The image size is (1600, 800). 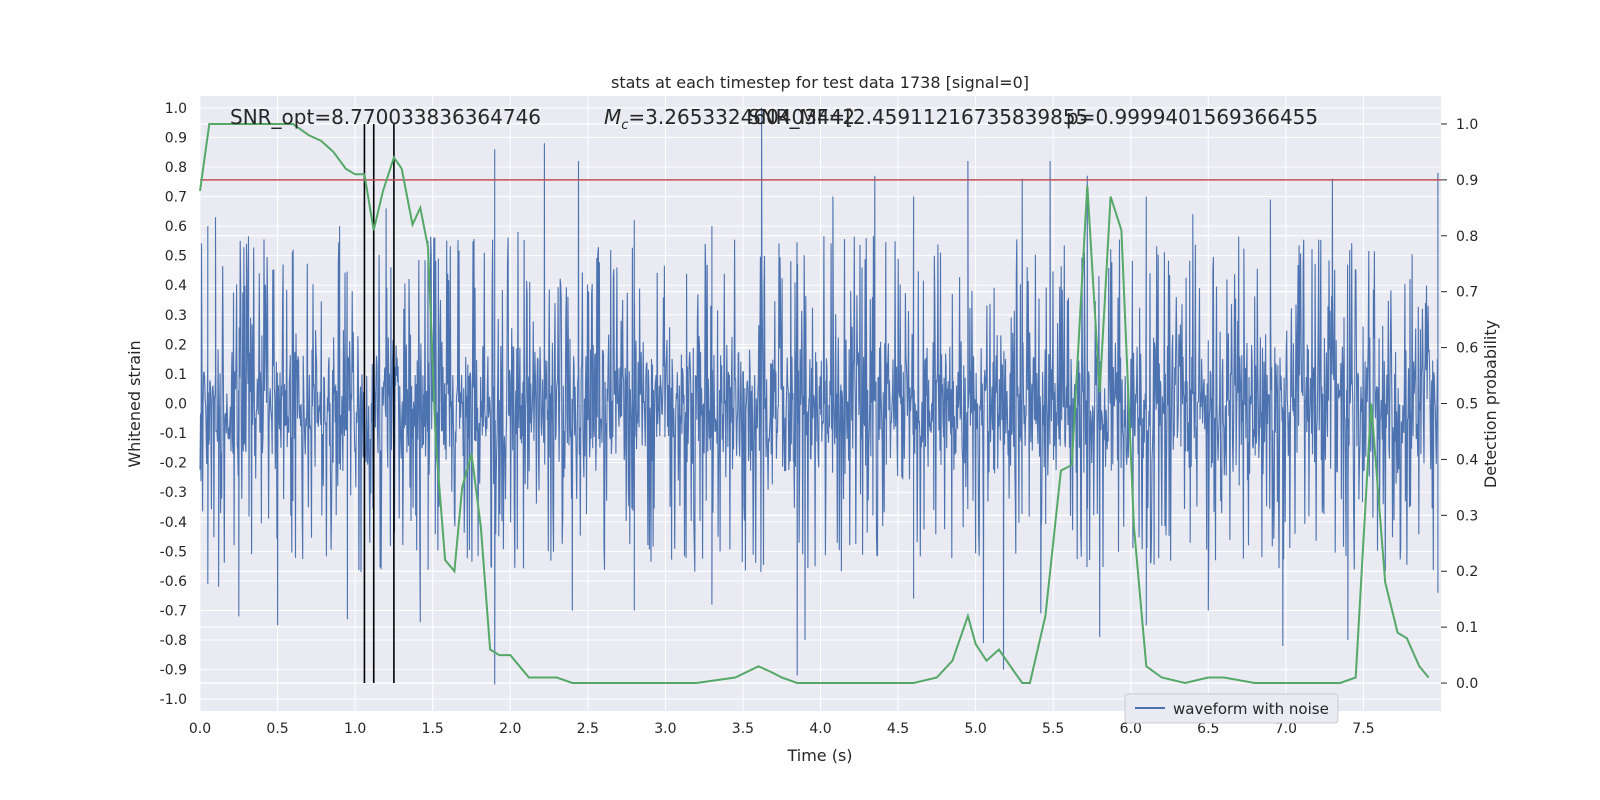 I want to click on y-tick-label: 0.8, so click(x=176, y=168).